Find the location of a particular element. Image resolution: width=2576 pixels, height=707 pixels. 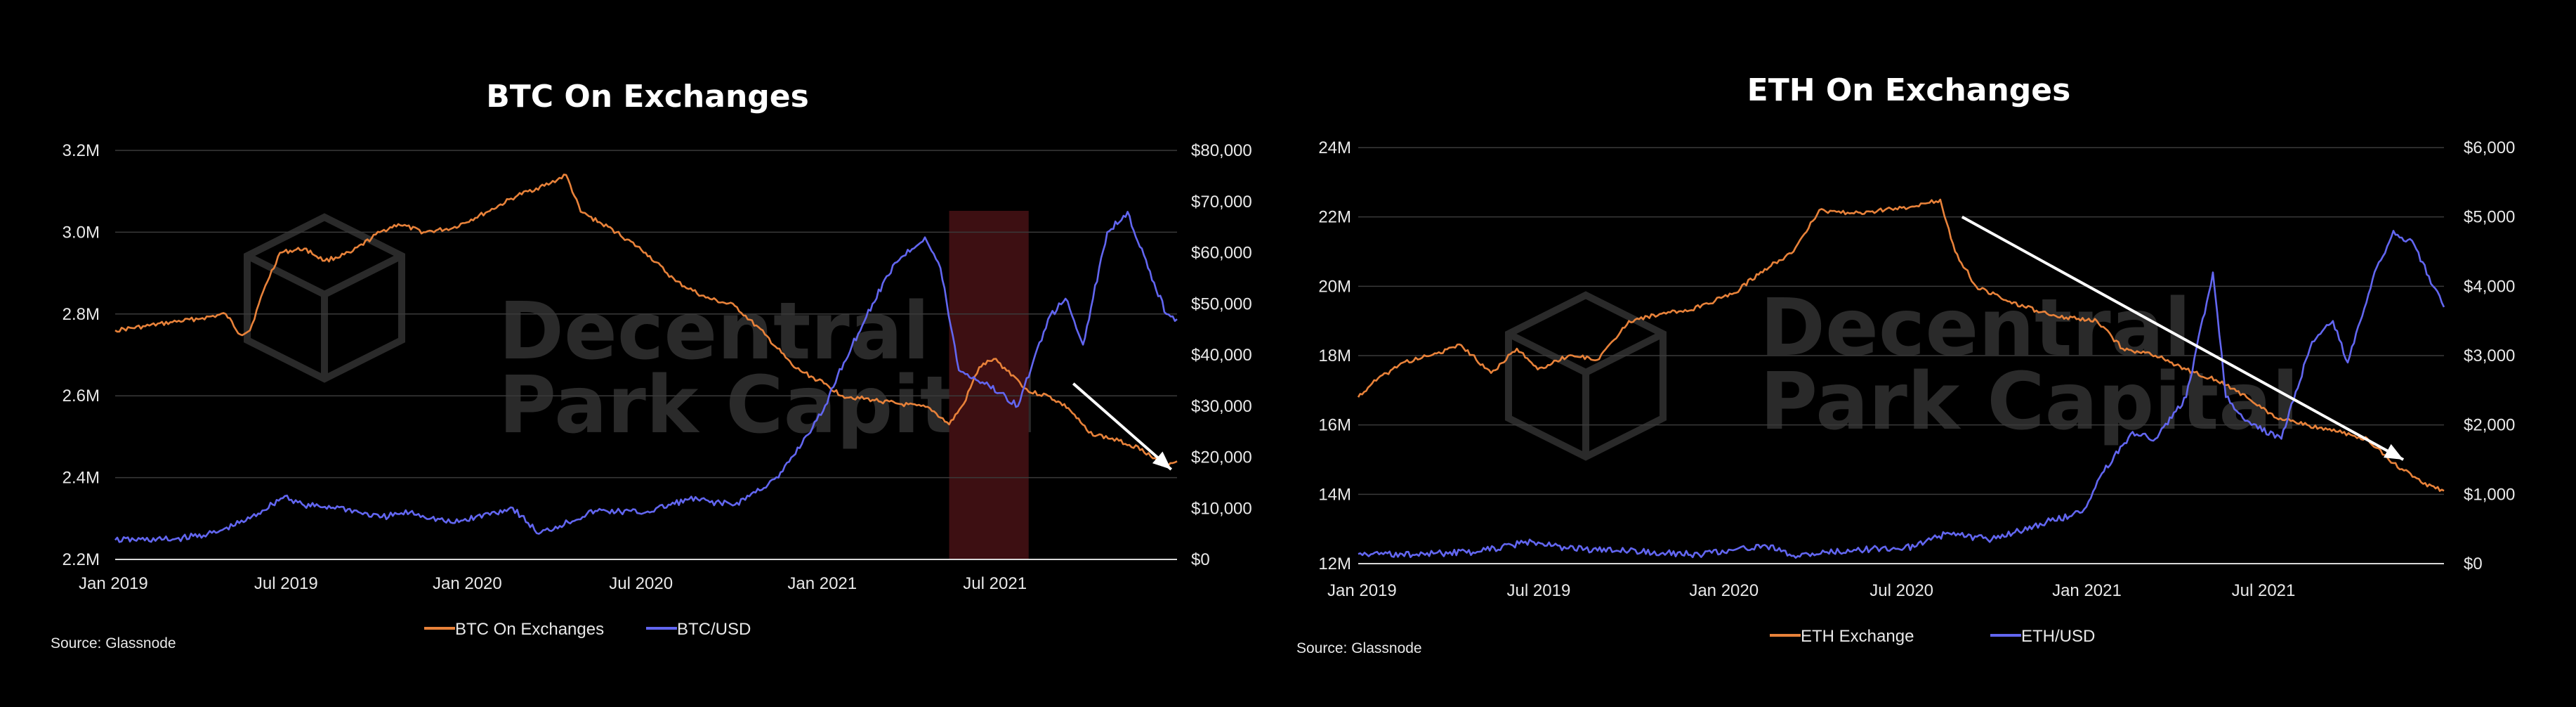

y-tick-left: 3.0M is located at coordinates (81, 233).